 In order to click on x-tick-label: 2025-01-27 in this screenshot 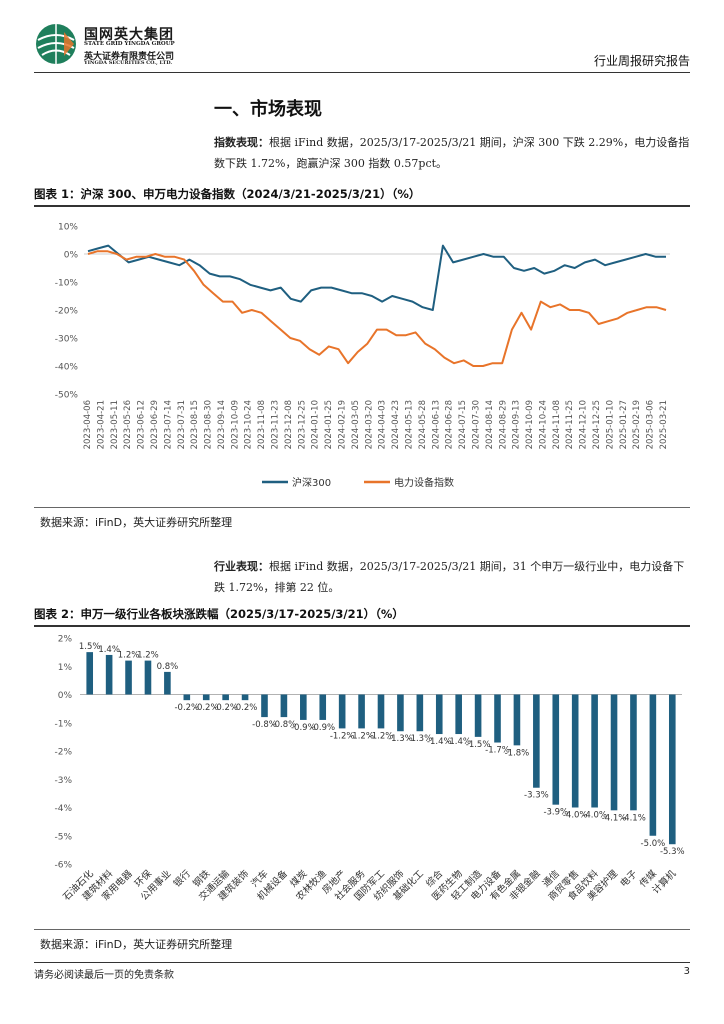, I will do `click(624, 424)`.